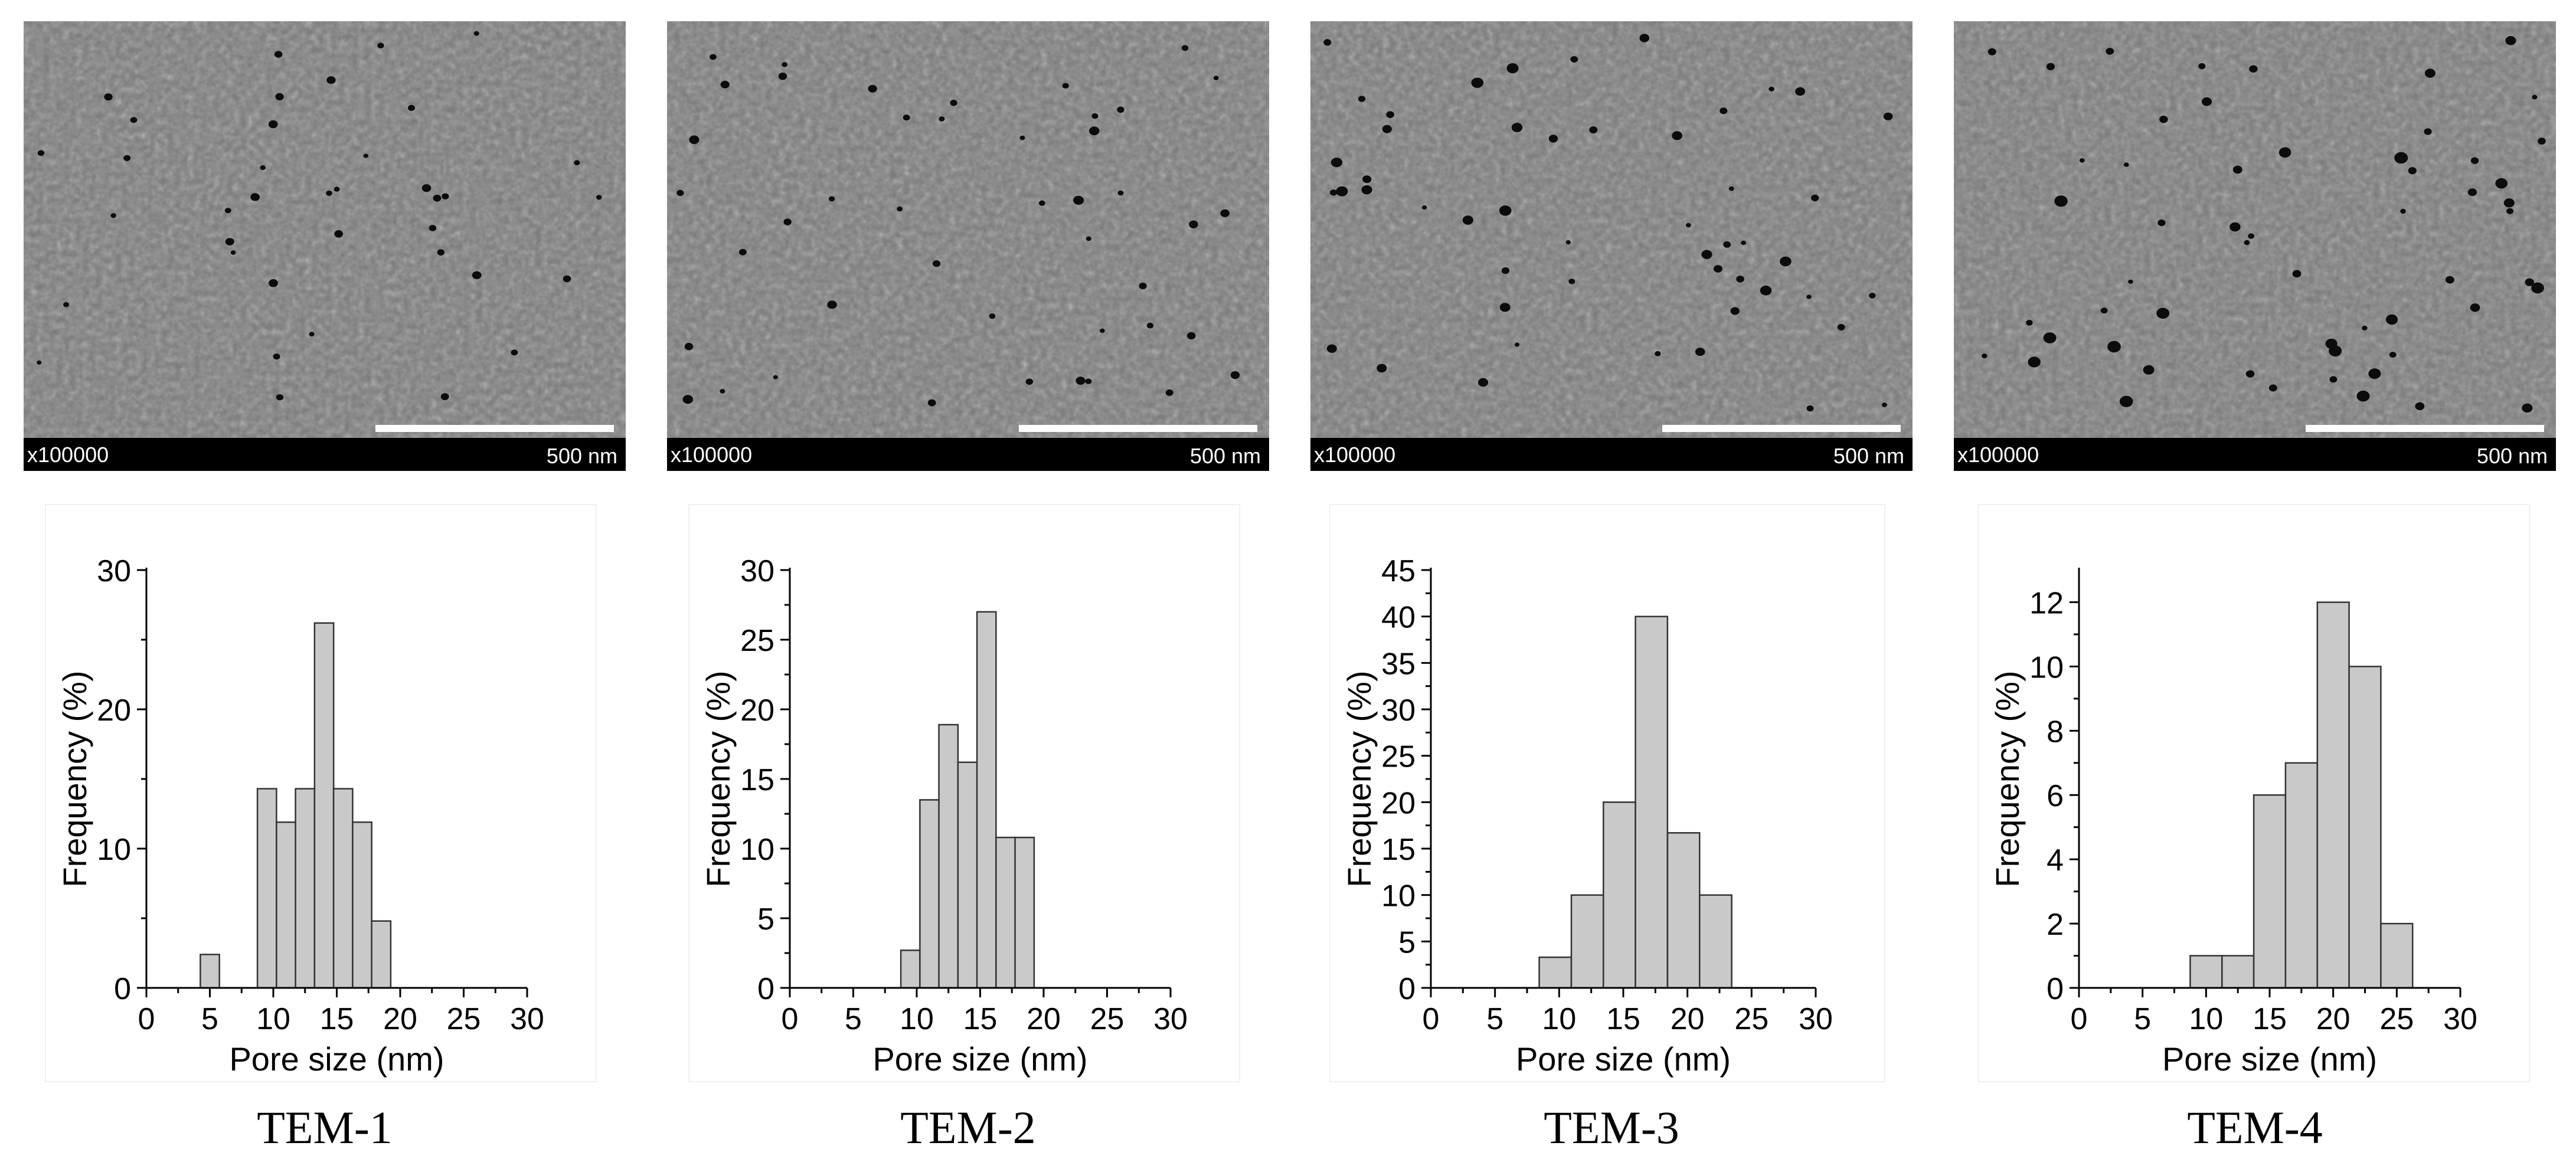  What do you see at coordinates (1611, 454) in the screenshot?
I see `sem-info-bar: x100000 500 nm` at bounding box center [1611, 454].